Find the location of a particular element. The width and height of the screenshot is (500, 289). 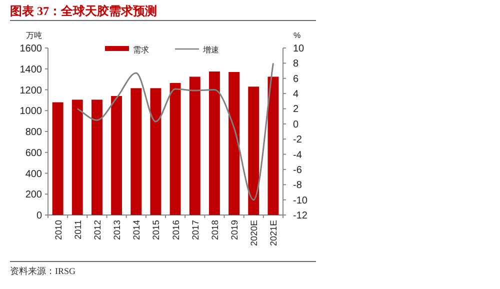

y2-tick-label: 4 is located at coordinates (296, 94).